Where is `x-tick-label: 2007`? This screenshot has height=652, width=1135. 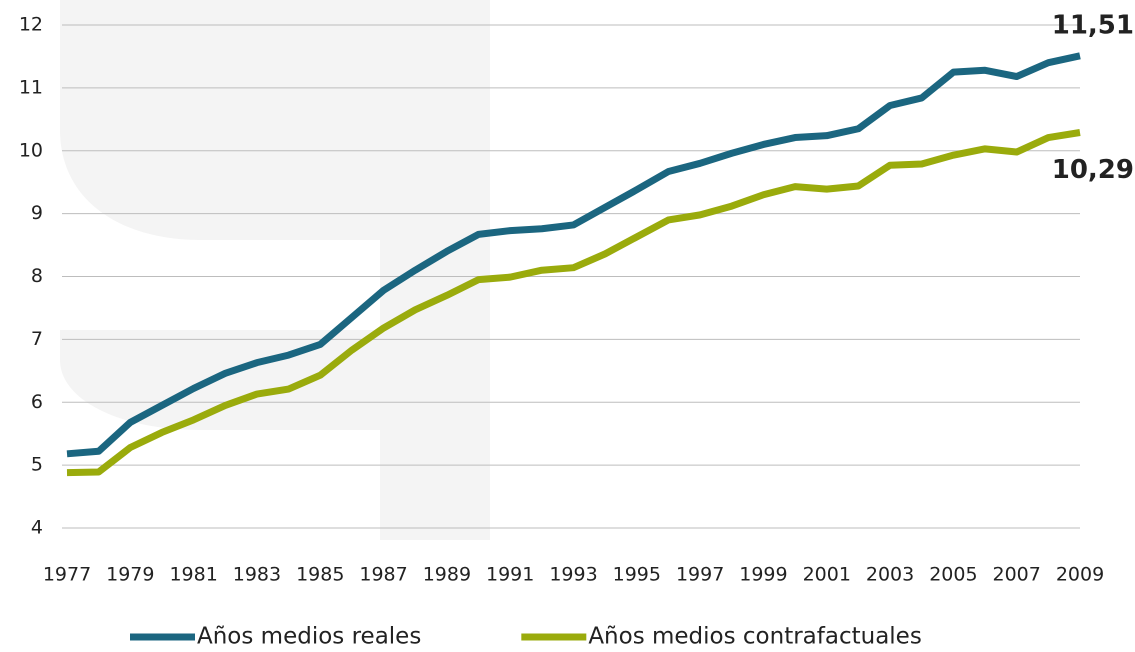 x-tick-label: 2007 is located at coordinates (1017, 575).